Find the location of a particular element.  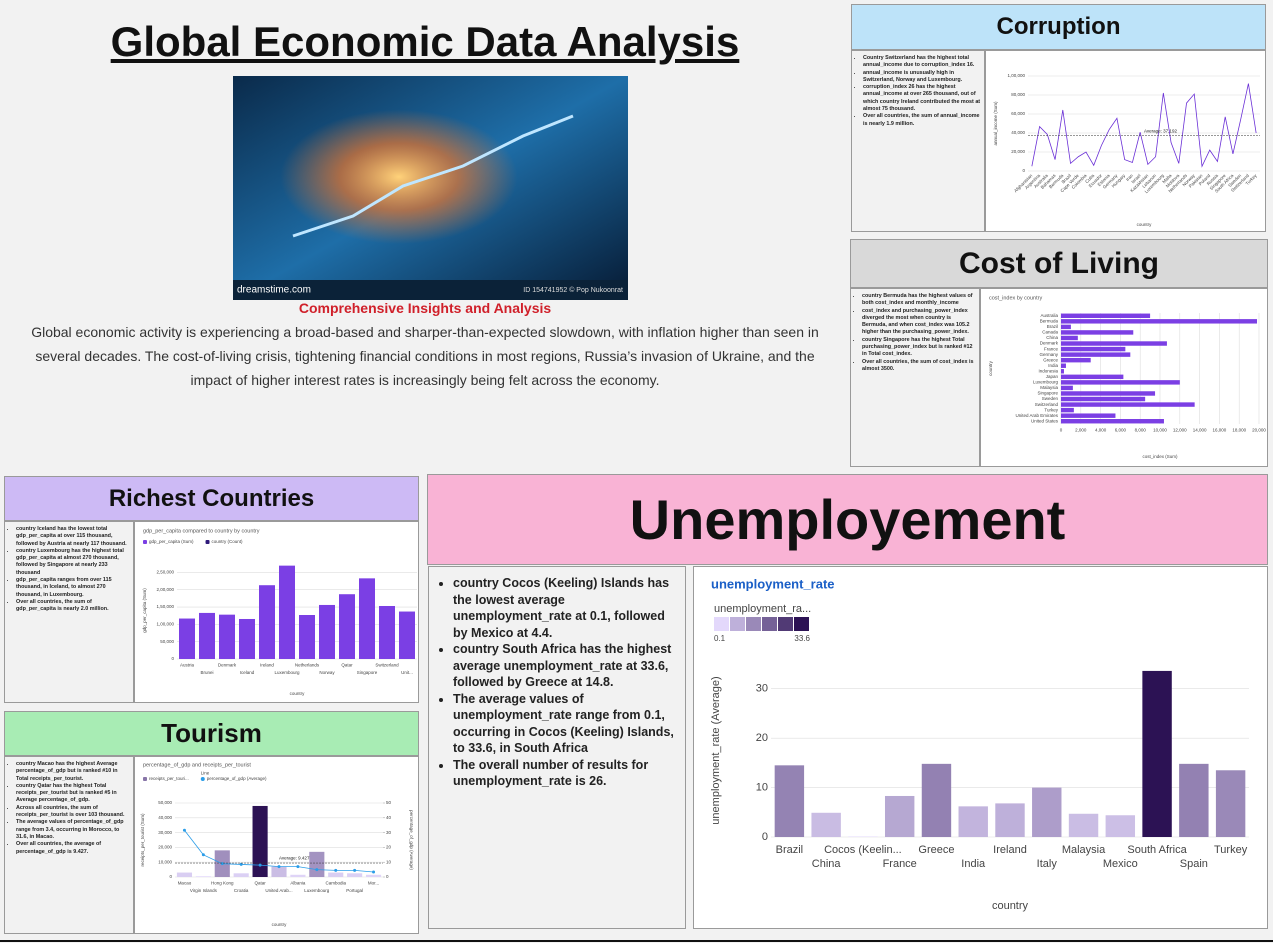

y2-tick-label: 0 is located at coordinates (387, 876).